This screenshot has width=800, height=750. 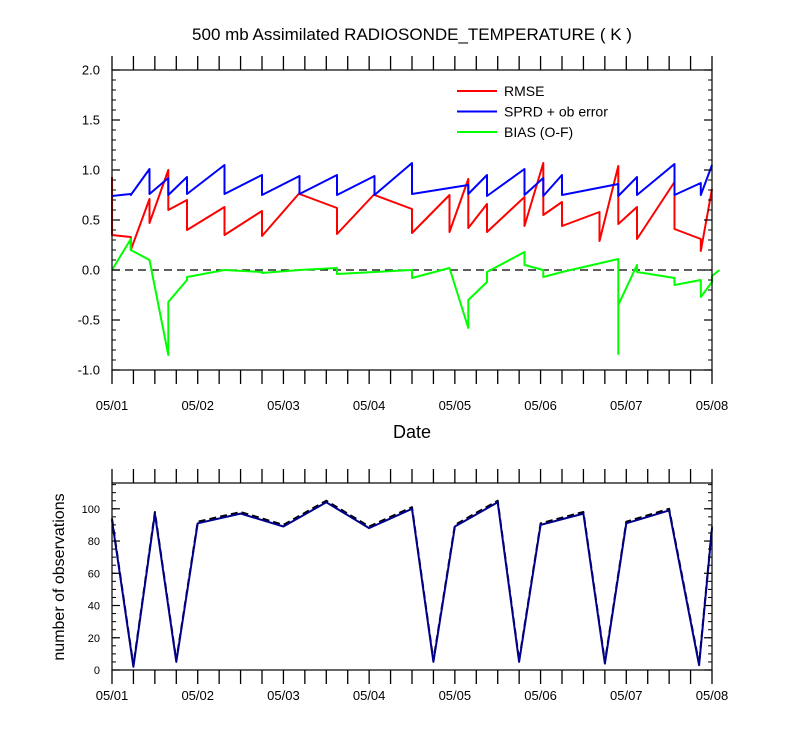 What do you see at coordinates (524, 91) in the screenshot?
I see `legend-label: RMSE` at bounding box center [524, 91].